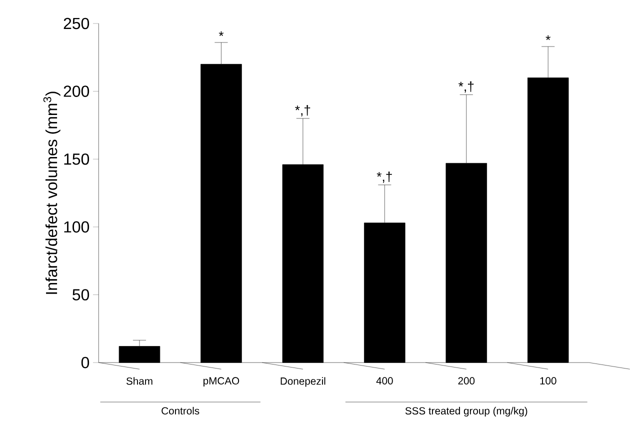 The width and height of the screenshot is (630, 428). I want to click on x-tick-label: pMCAO, so click(222, 381).